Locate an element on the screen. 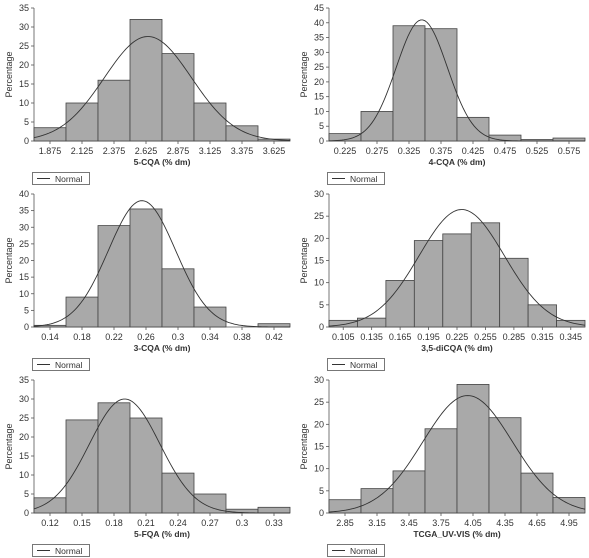  legend: Normal is located at coordinates (61, 550).